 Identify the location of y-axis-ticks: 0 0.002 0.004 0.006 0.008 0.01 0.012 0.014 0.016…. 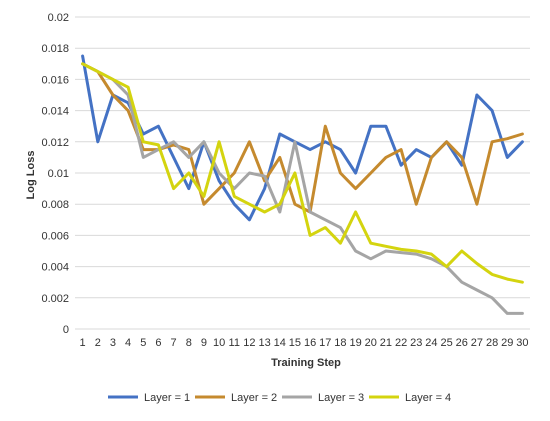
(55, 174).